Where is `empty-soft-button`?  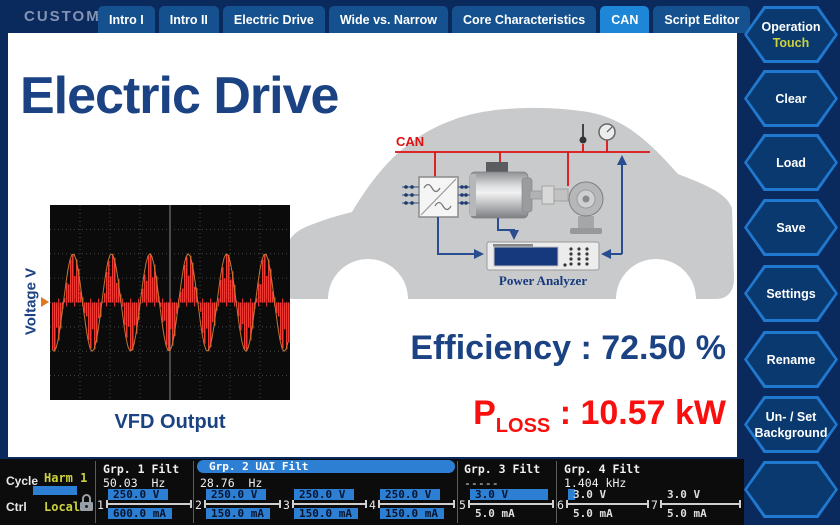
empty-soft-button is located at coordinates (791, 489).